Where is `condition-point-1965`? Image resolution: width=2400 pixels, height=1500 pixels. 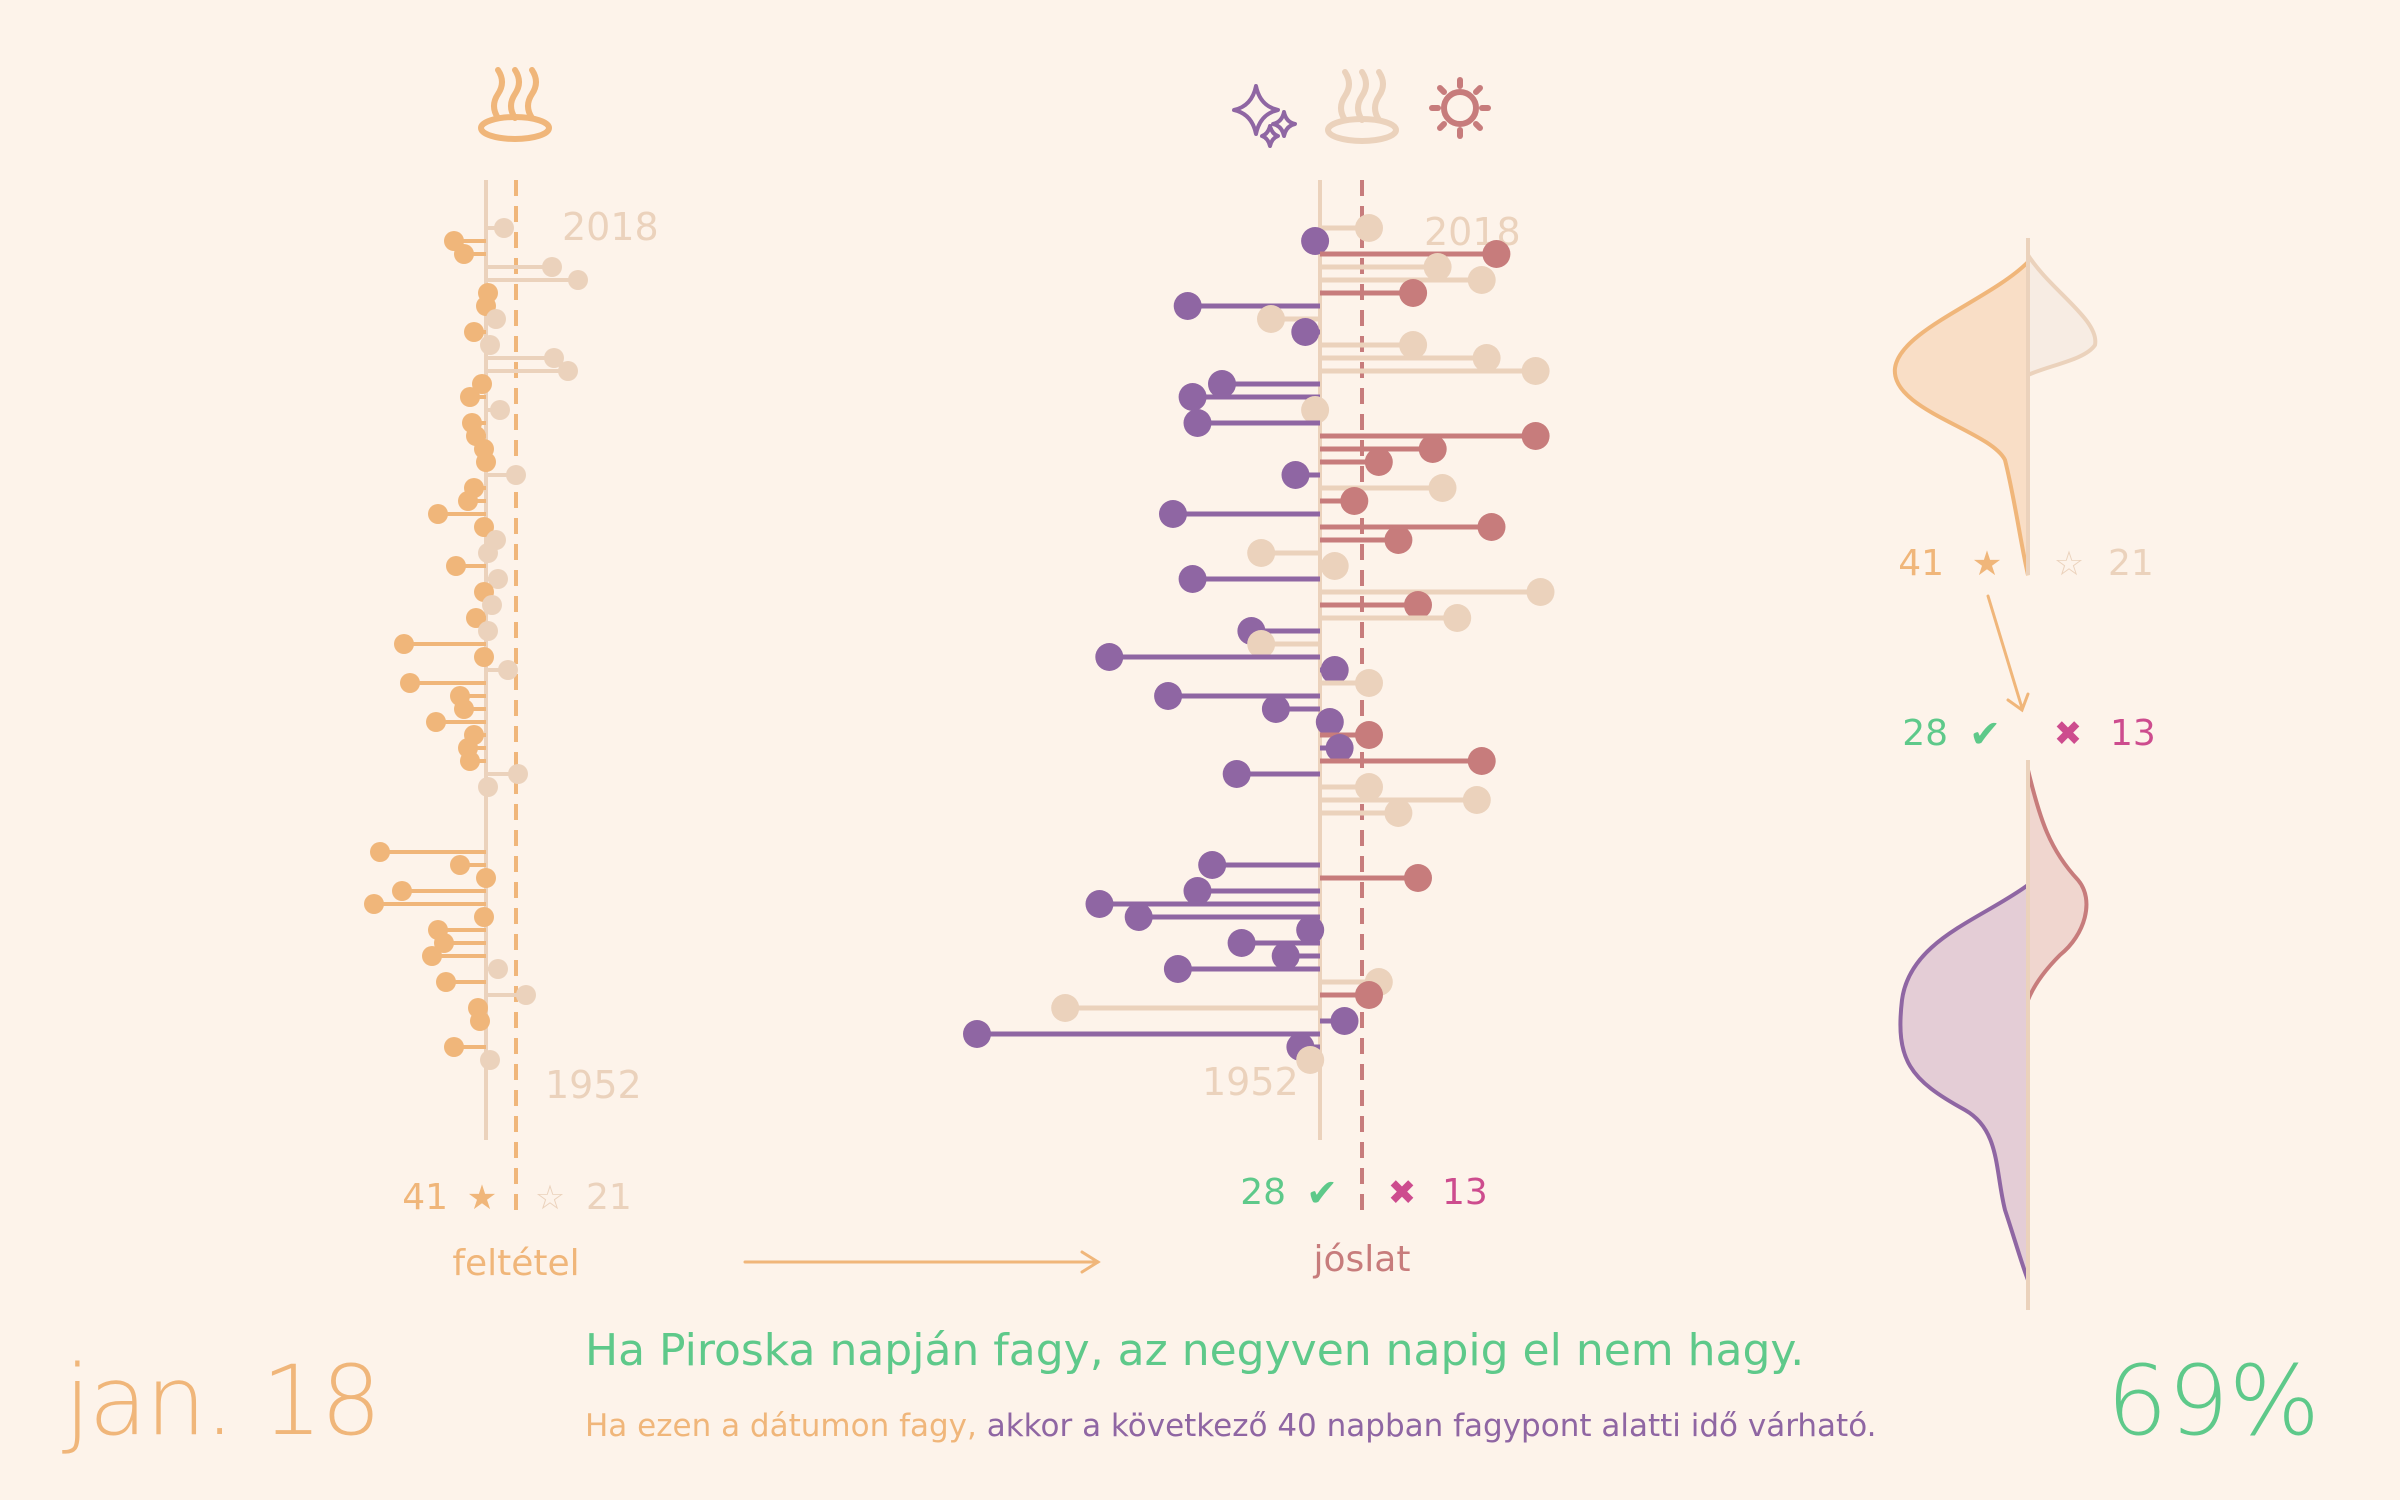 condition-point-1965 is located at coordinates (484, 917).